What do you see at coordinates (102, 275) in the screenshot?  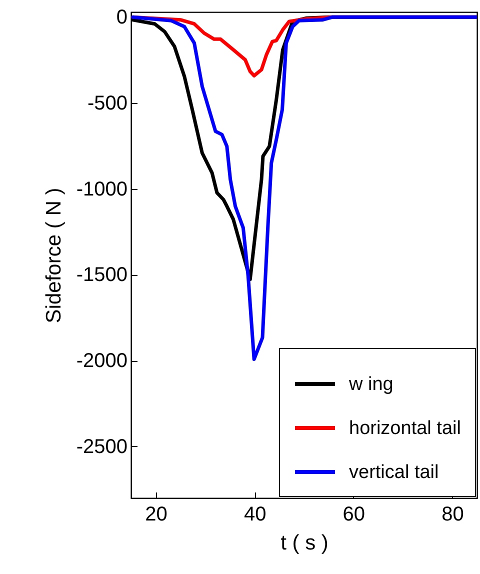 I see `y-tick-label: -1500` at bounding box center [102, 275].